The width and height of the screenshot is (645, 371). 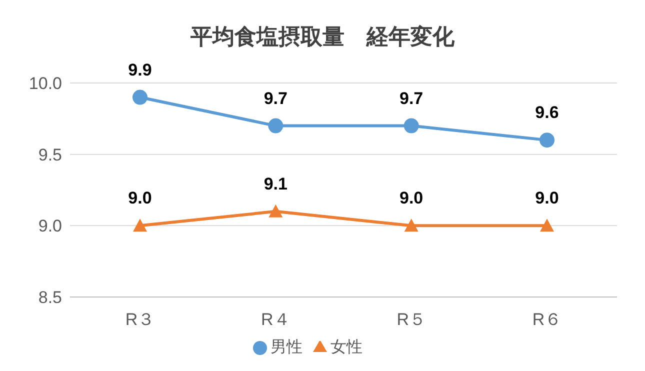 What do you see at coordinates (411, 320) in the screenshot?
I see `x-tick-label: R５` at bounding box center [411, 320].